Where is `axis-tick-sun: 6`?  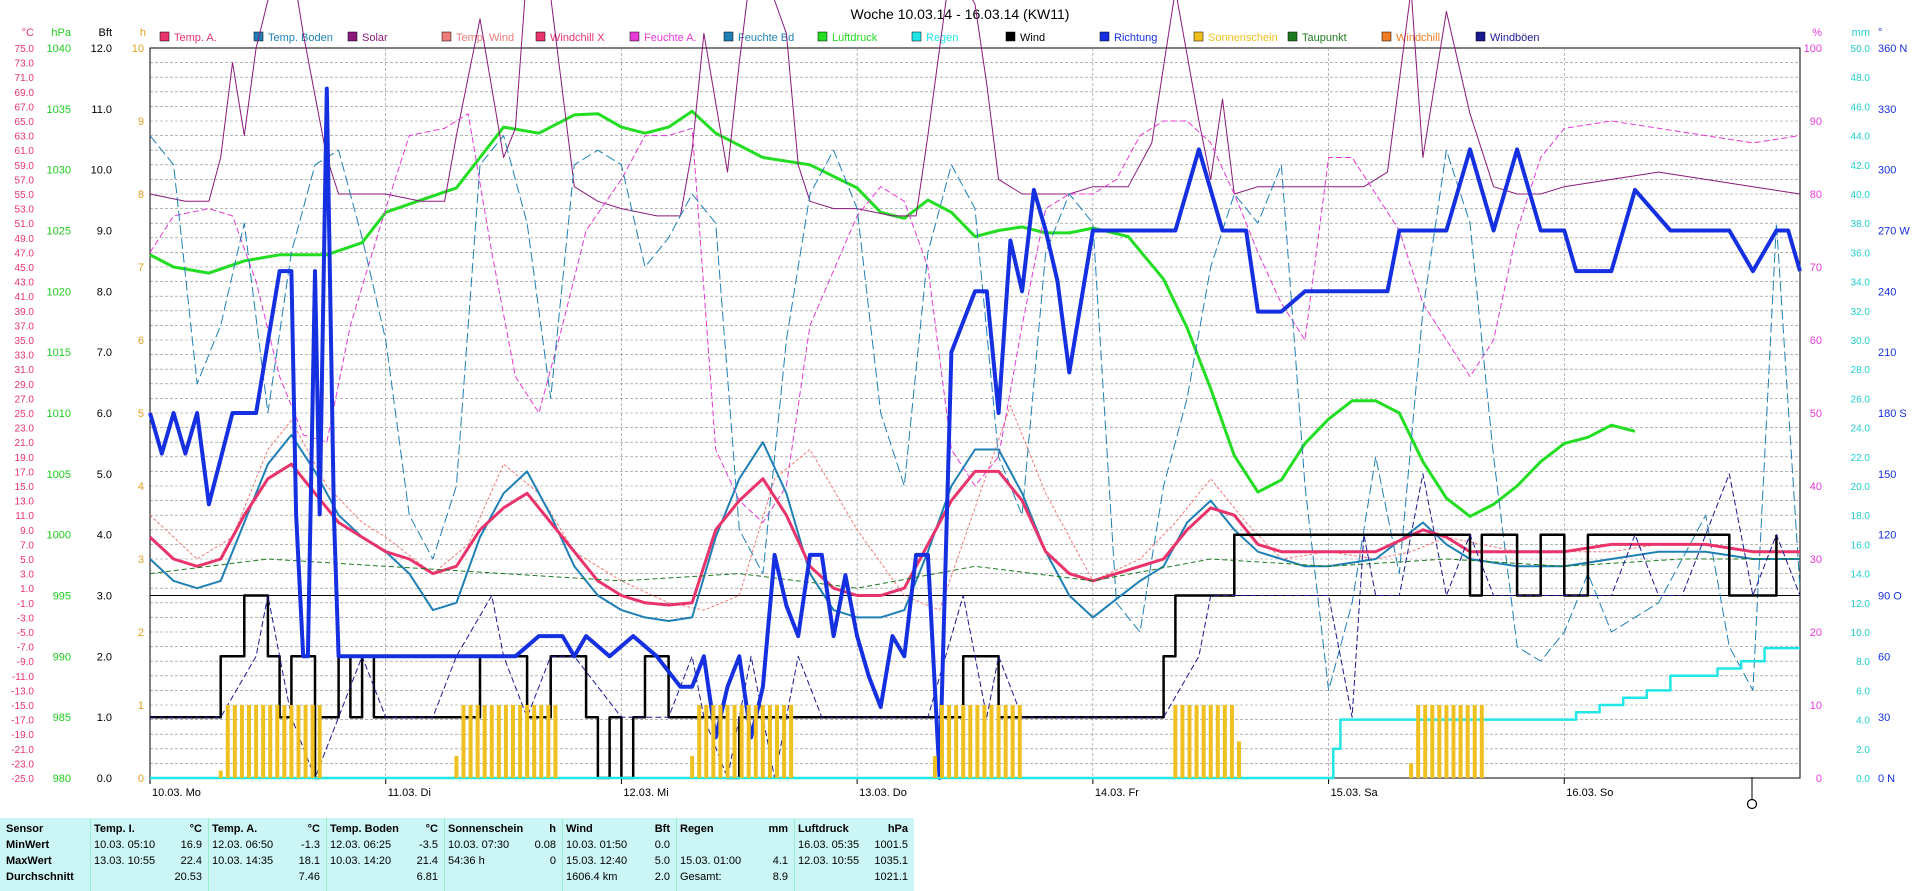 axis-tick-sun: 6 is located at coordinates (141, 341).